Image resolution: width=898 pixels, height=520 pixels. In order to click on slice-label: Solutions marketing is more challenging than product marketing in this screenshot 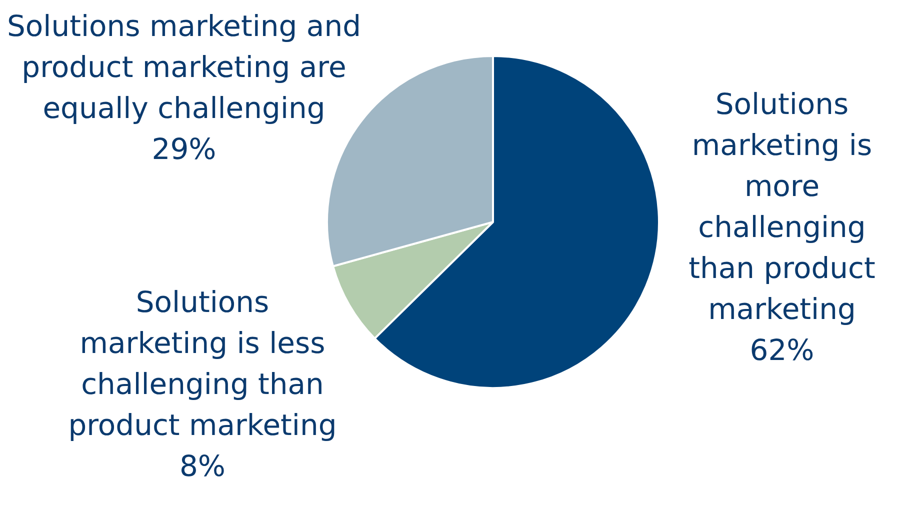, I will do `click(782, 207)`.